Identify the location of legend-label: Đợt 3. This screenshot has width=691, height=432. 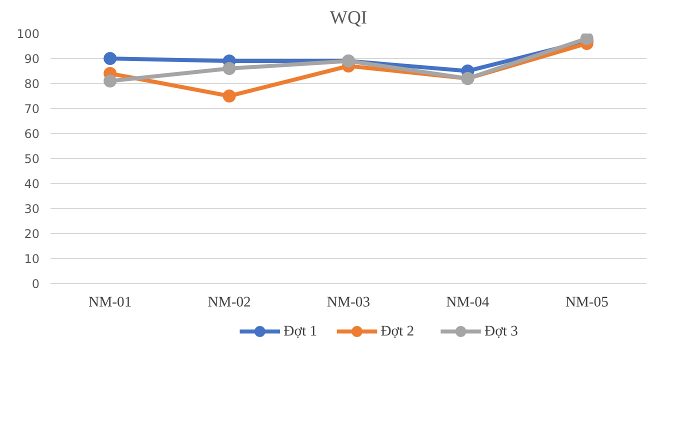
(501, 332).